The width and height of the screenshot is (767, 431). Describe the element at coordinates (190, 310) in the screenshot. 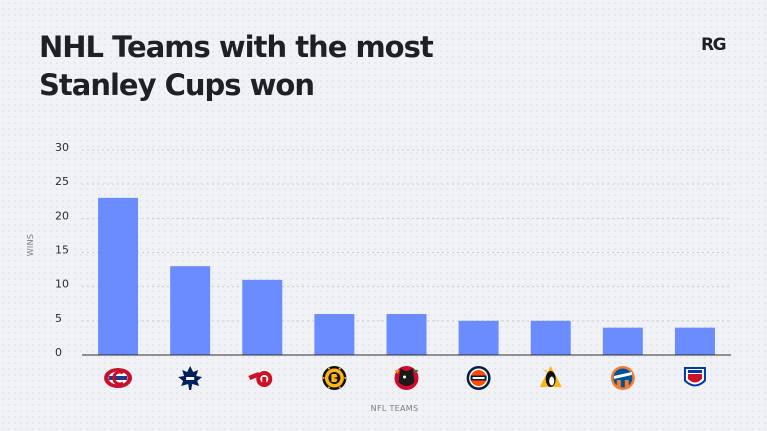

I see `bar-maple-leafs` at that location.